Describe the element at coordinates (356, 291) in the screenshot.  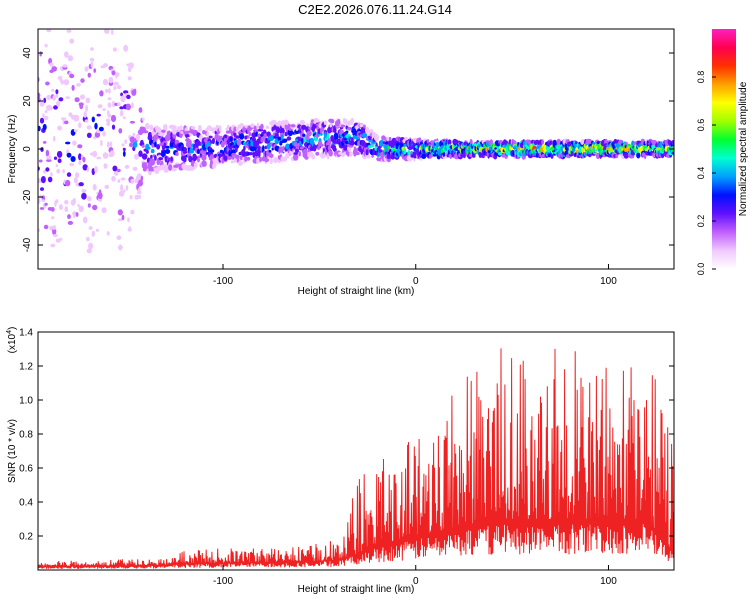
I see `spectrogram-x-label: Height of straight line (km)` at that location.